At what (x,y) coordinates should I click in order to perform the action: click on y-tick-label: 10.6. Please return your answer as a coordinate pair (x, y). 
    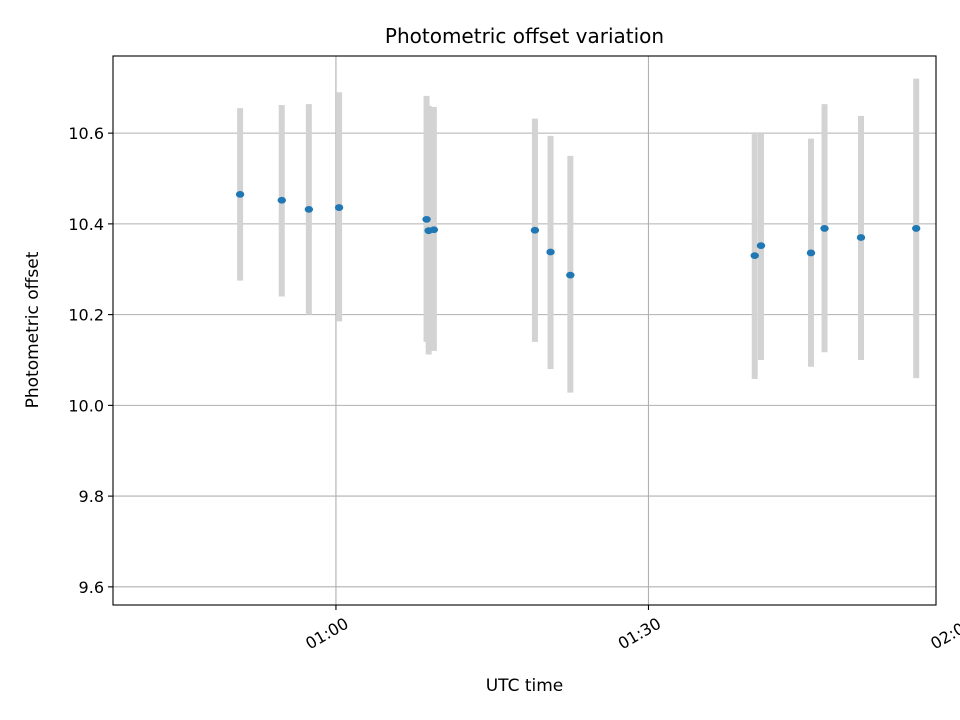
    Looking at the image, I should click on (86, 133).